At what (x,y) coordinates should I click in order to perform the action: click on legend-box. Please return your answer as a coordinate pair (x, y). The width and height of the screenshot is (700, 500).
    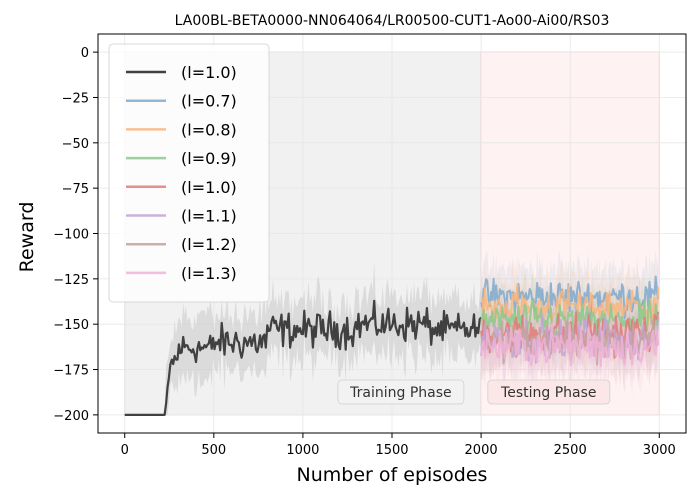
    Looking at the image, I should click on (189, 173).